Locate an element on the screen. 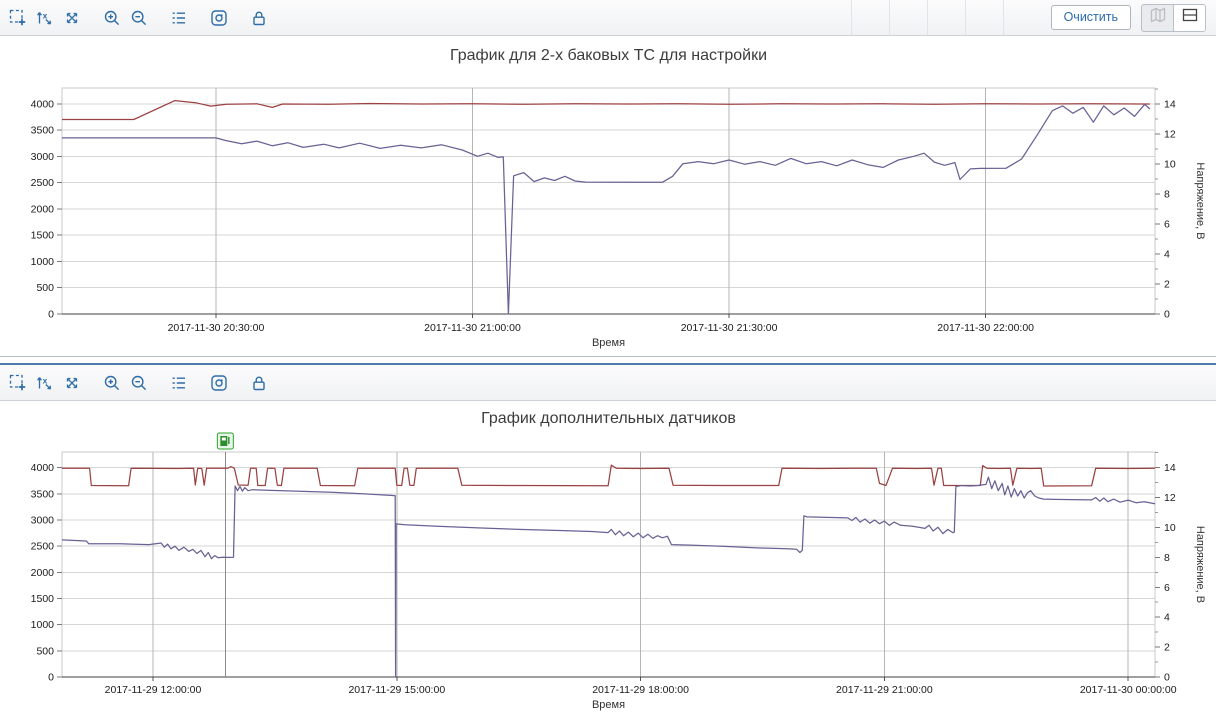 The height and width of the screenshot is (723, 1216). x-axis-tick-label: 2017-11-30 22:00:00 is located at coordinates (985, 328).